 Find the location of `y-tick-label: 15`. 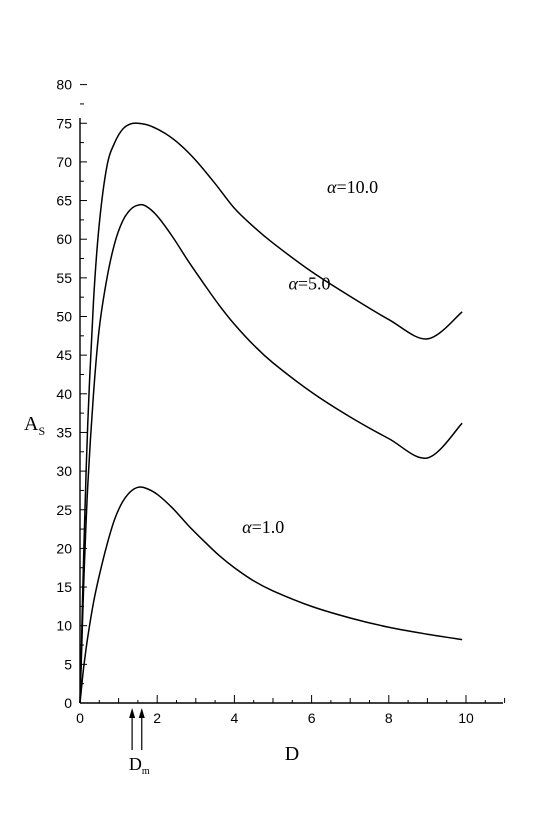

y-tick-label: 15 is located at coordinates (64, 587).